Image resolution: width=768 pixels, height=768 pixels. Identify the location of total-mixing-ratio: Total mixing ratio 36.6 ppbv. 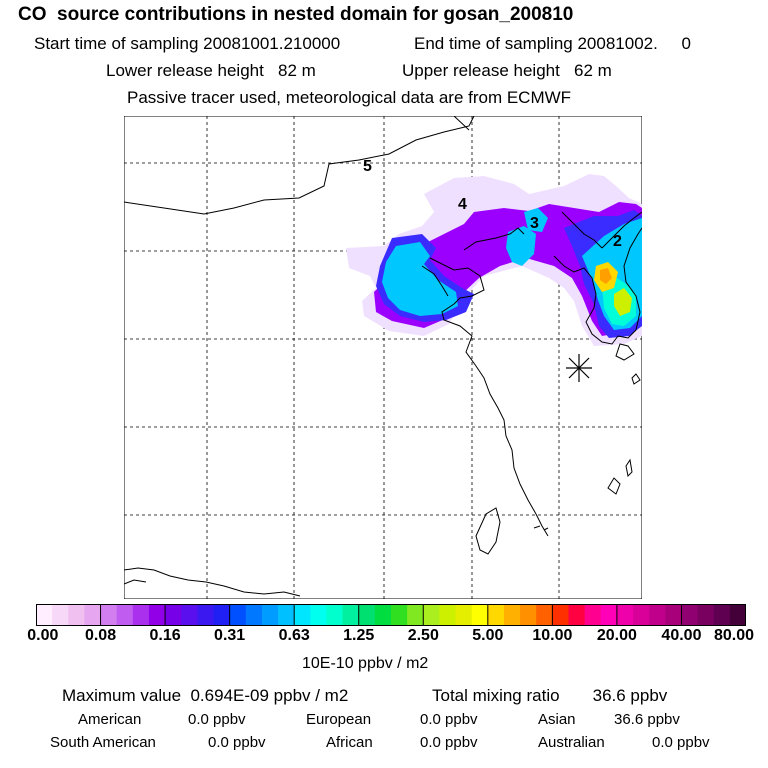
(550, 695).